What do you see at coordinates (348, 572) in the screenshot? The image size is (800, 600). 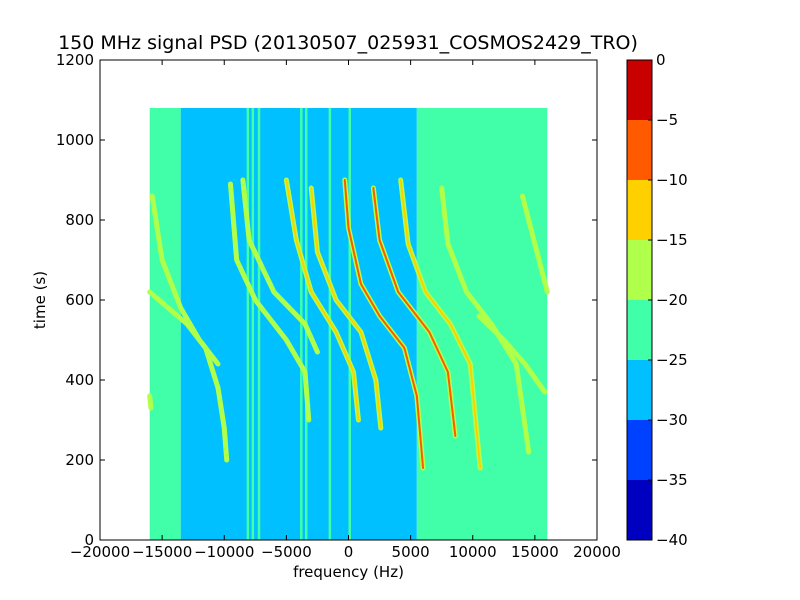 I see `x-axis-label: frequency (Hz)` at bounding box center [348, 572].